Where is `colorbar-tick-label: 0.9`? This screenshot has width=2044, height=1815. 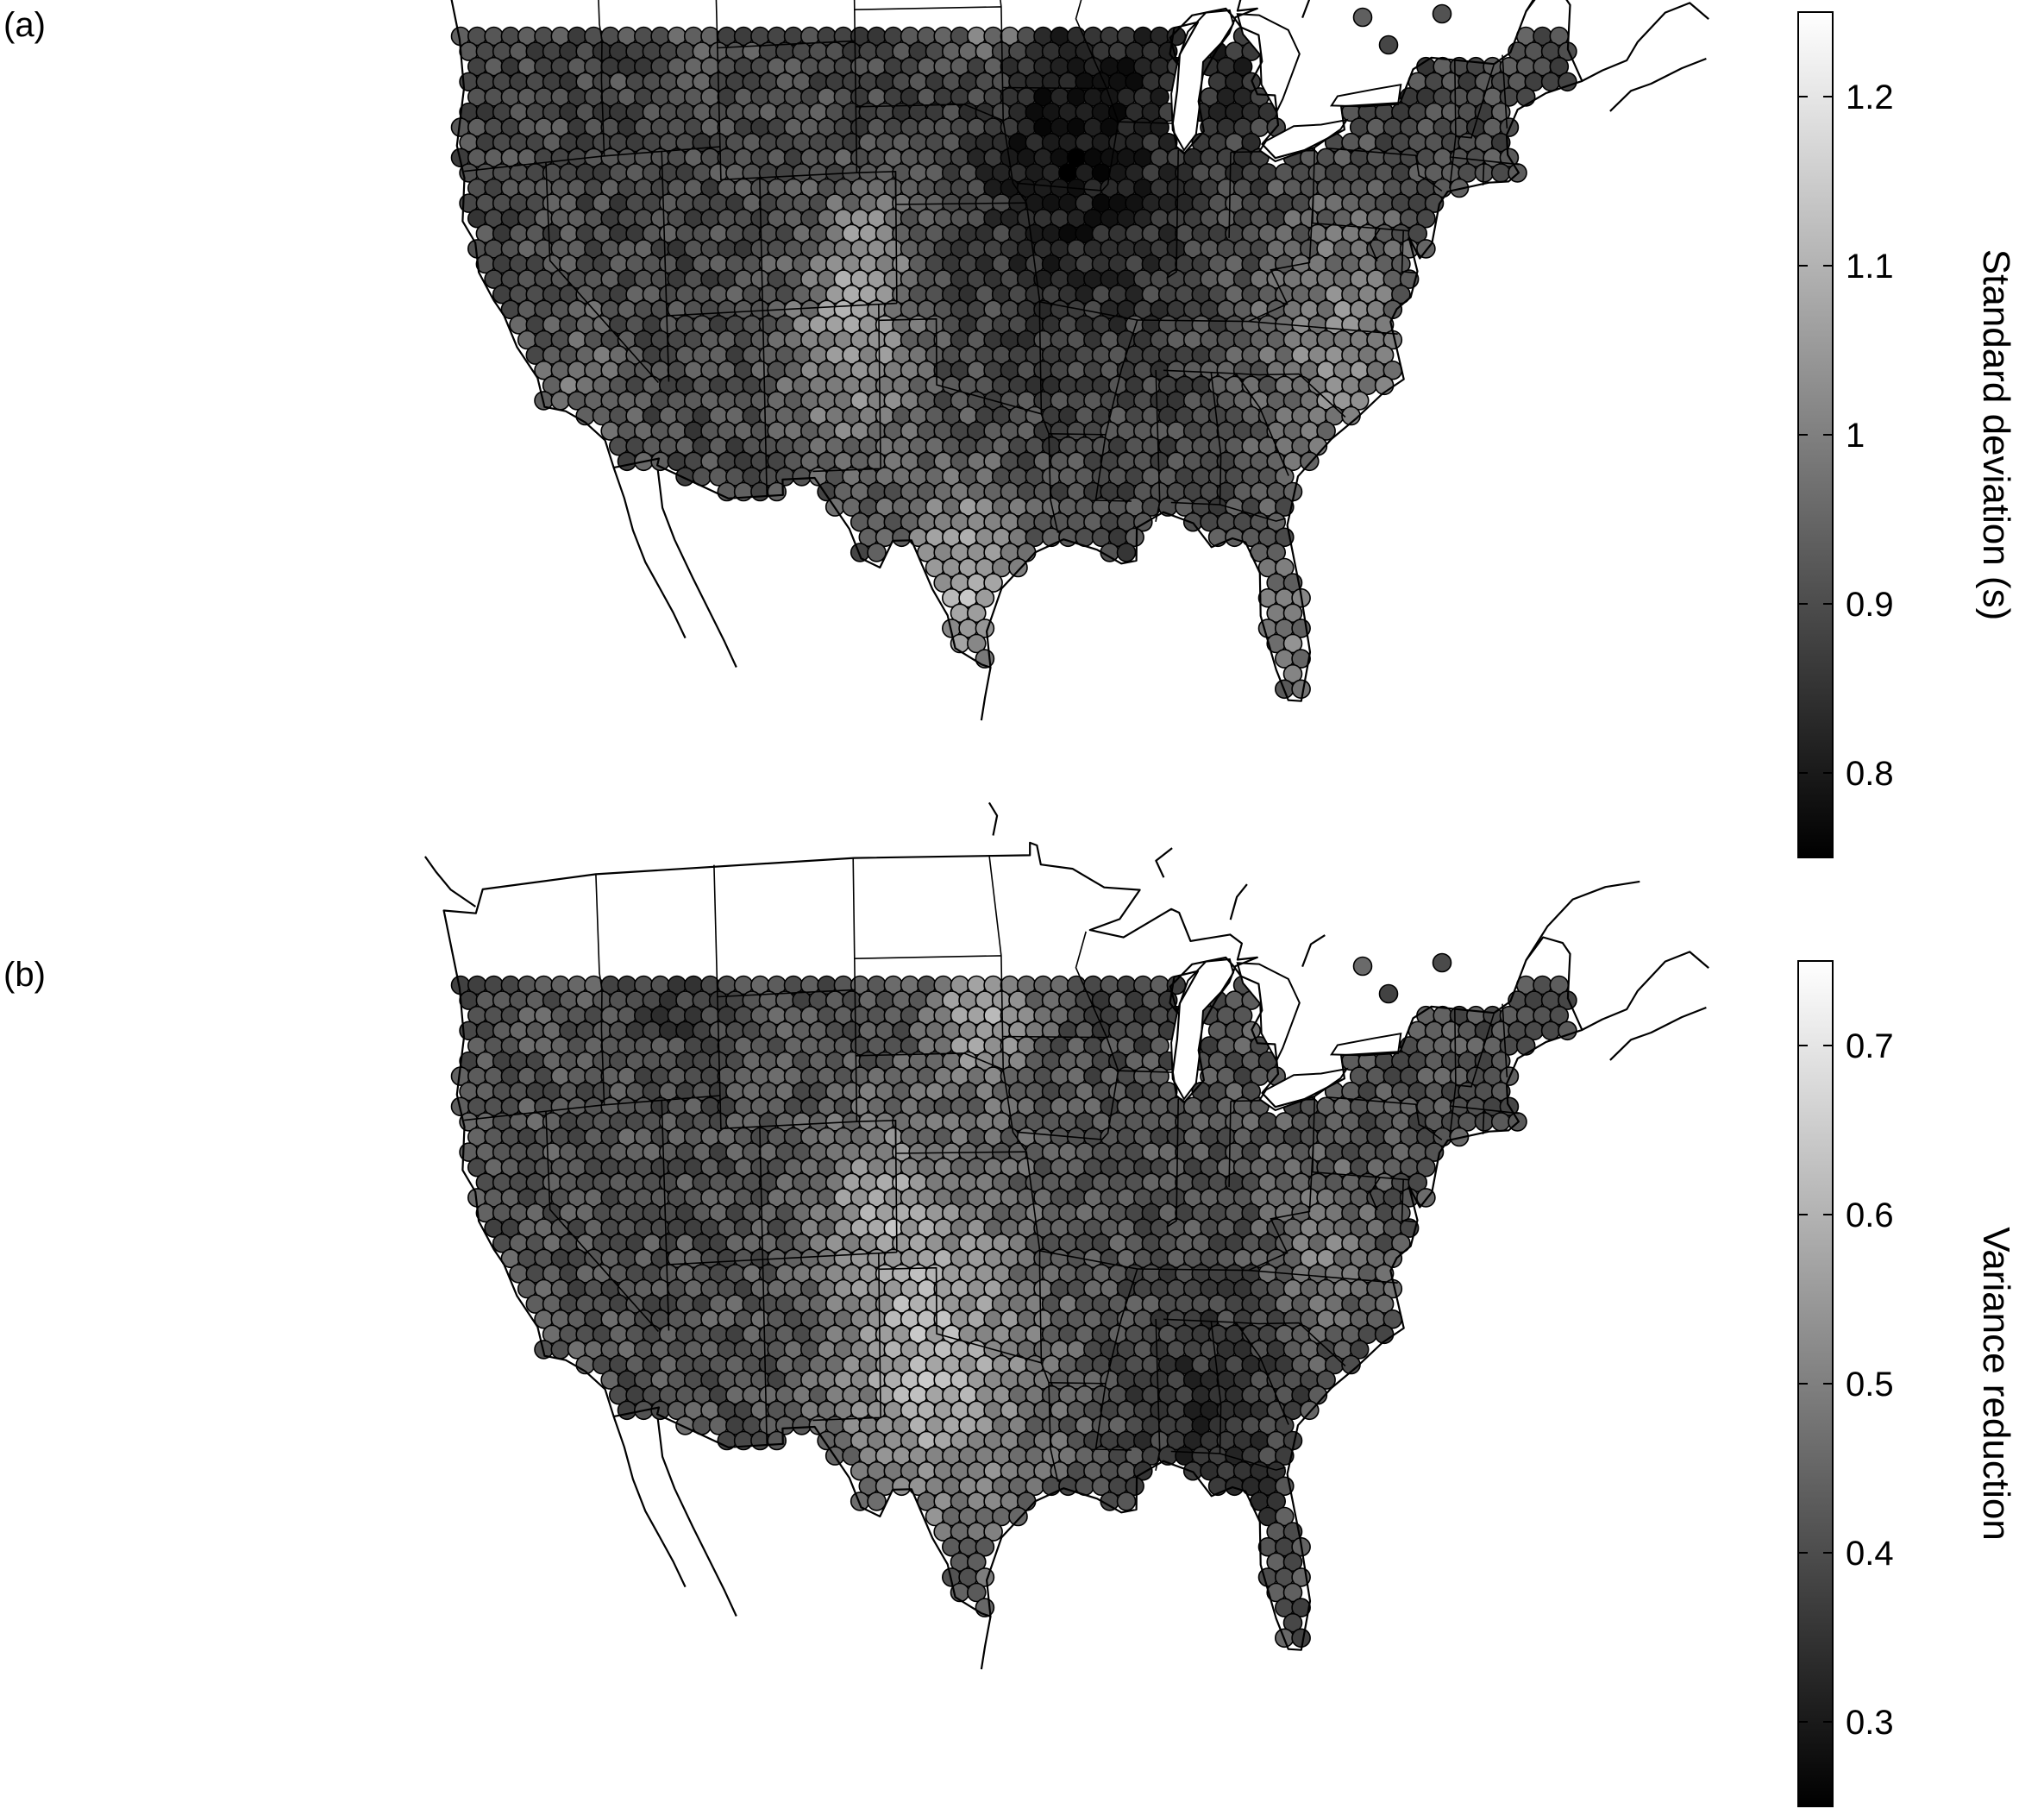 colorbar-tick-label: 0.9 is located at coordinates (1870, 605).